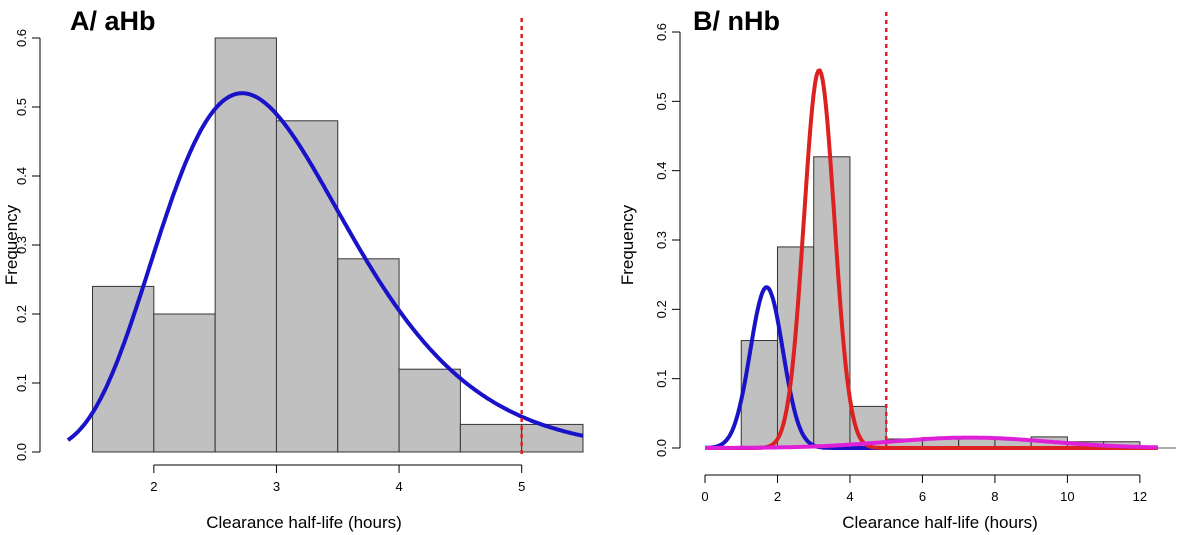 The height and width of the screenshot is (535, 1200). I want to click on panel-a-x-tick-label: 2, so click(153, 486).